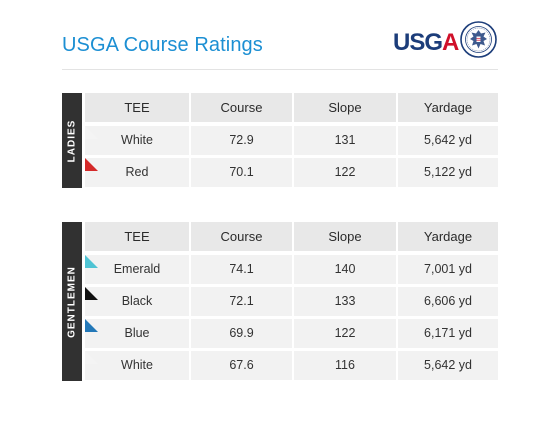  I want to click on slope-rating: 133, so click(345, 301).